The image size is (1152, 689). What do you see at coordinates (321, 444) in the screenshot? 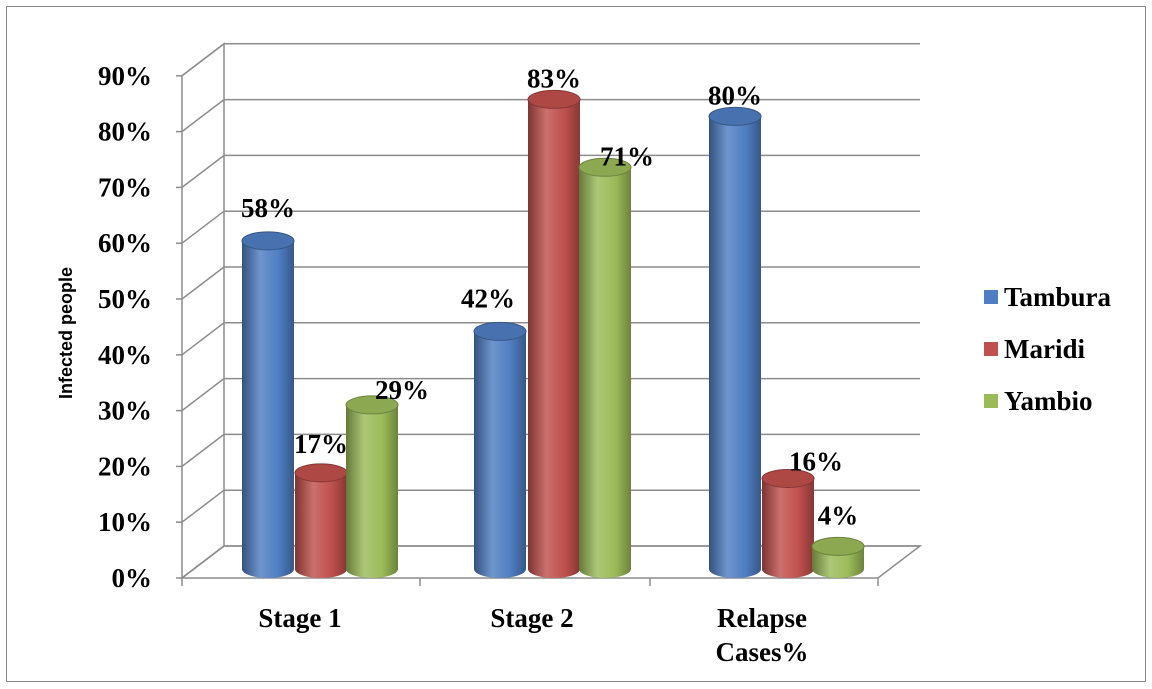
I see `data-label: 17%` at bounding box center [321, 444].